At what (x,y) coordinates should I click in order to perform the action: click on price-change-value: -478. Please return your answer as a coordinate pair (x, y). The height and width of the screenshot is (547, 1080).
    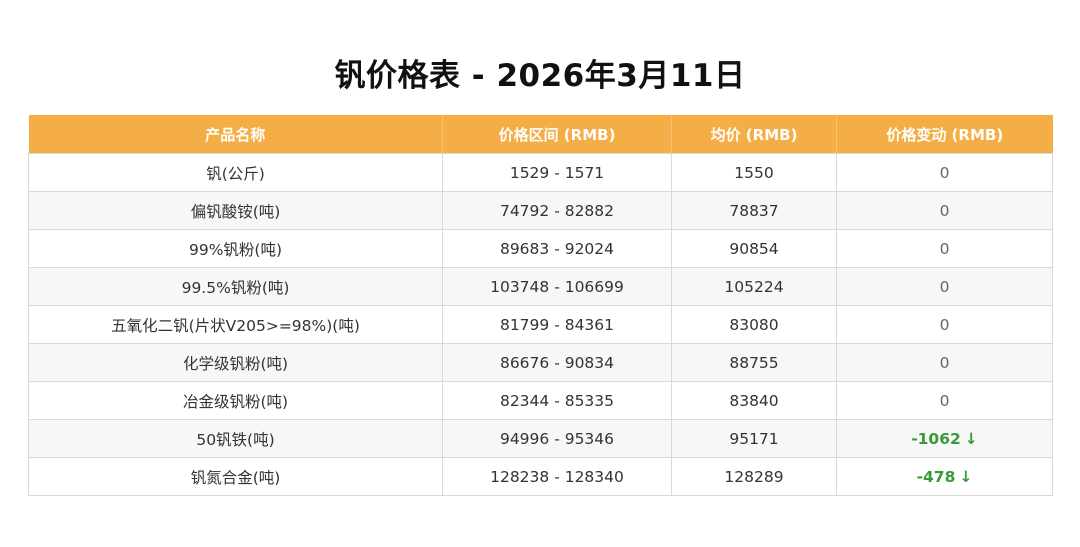
    Looking at the image, I should click on (936, 476).